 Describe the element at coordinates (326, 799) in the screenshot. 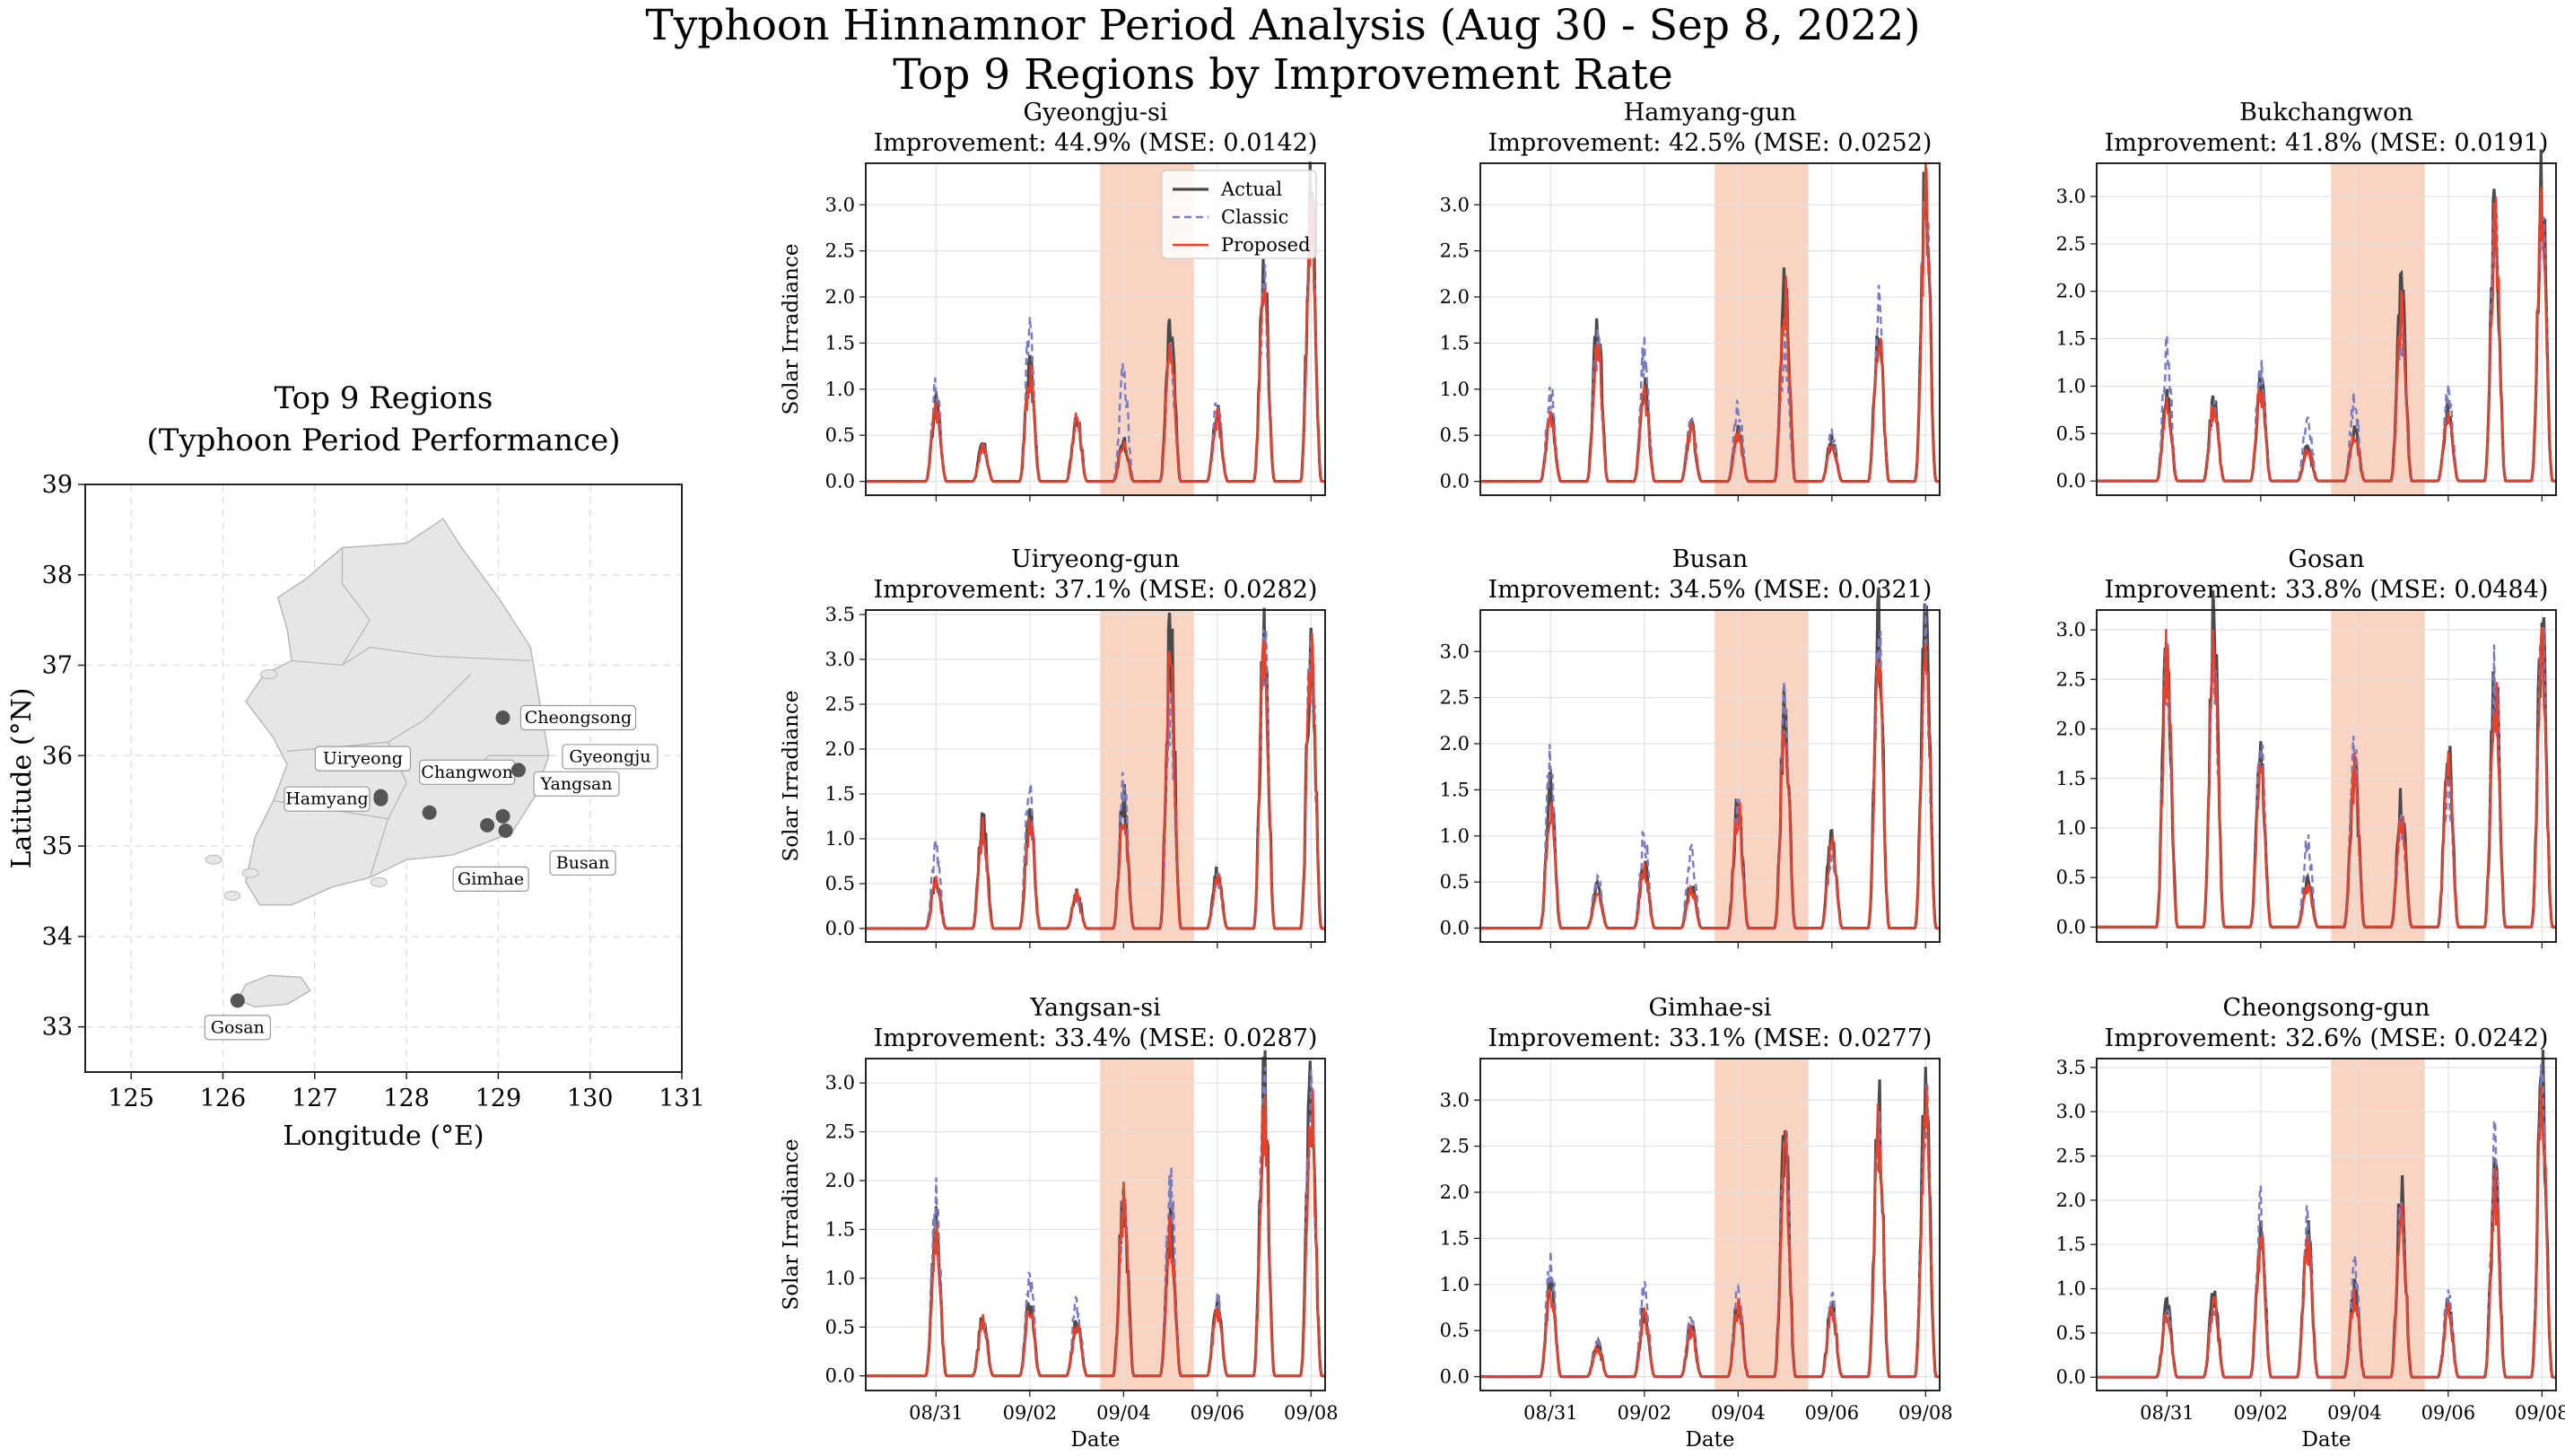

I see `map-label-hamyang: Hamyang` at that location.